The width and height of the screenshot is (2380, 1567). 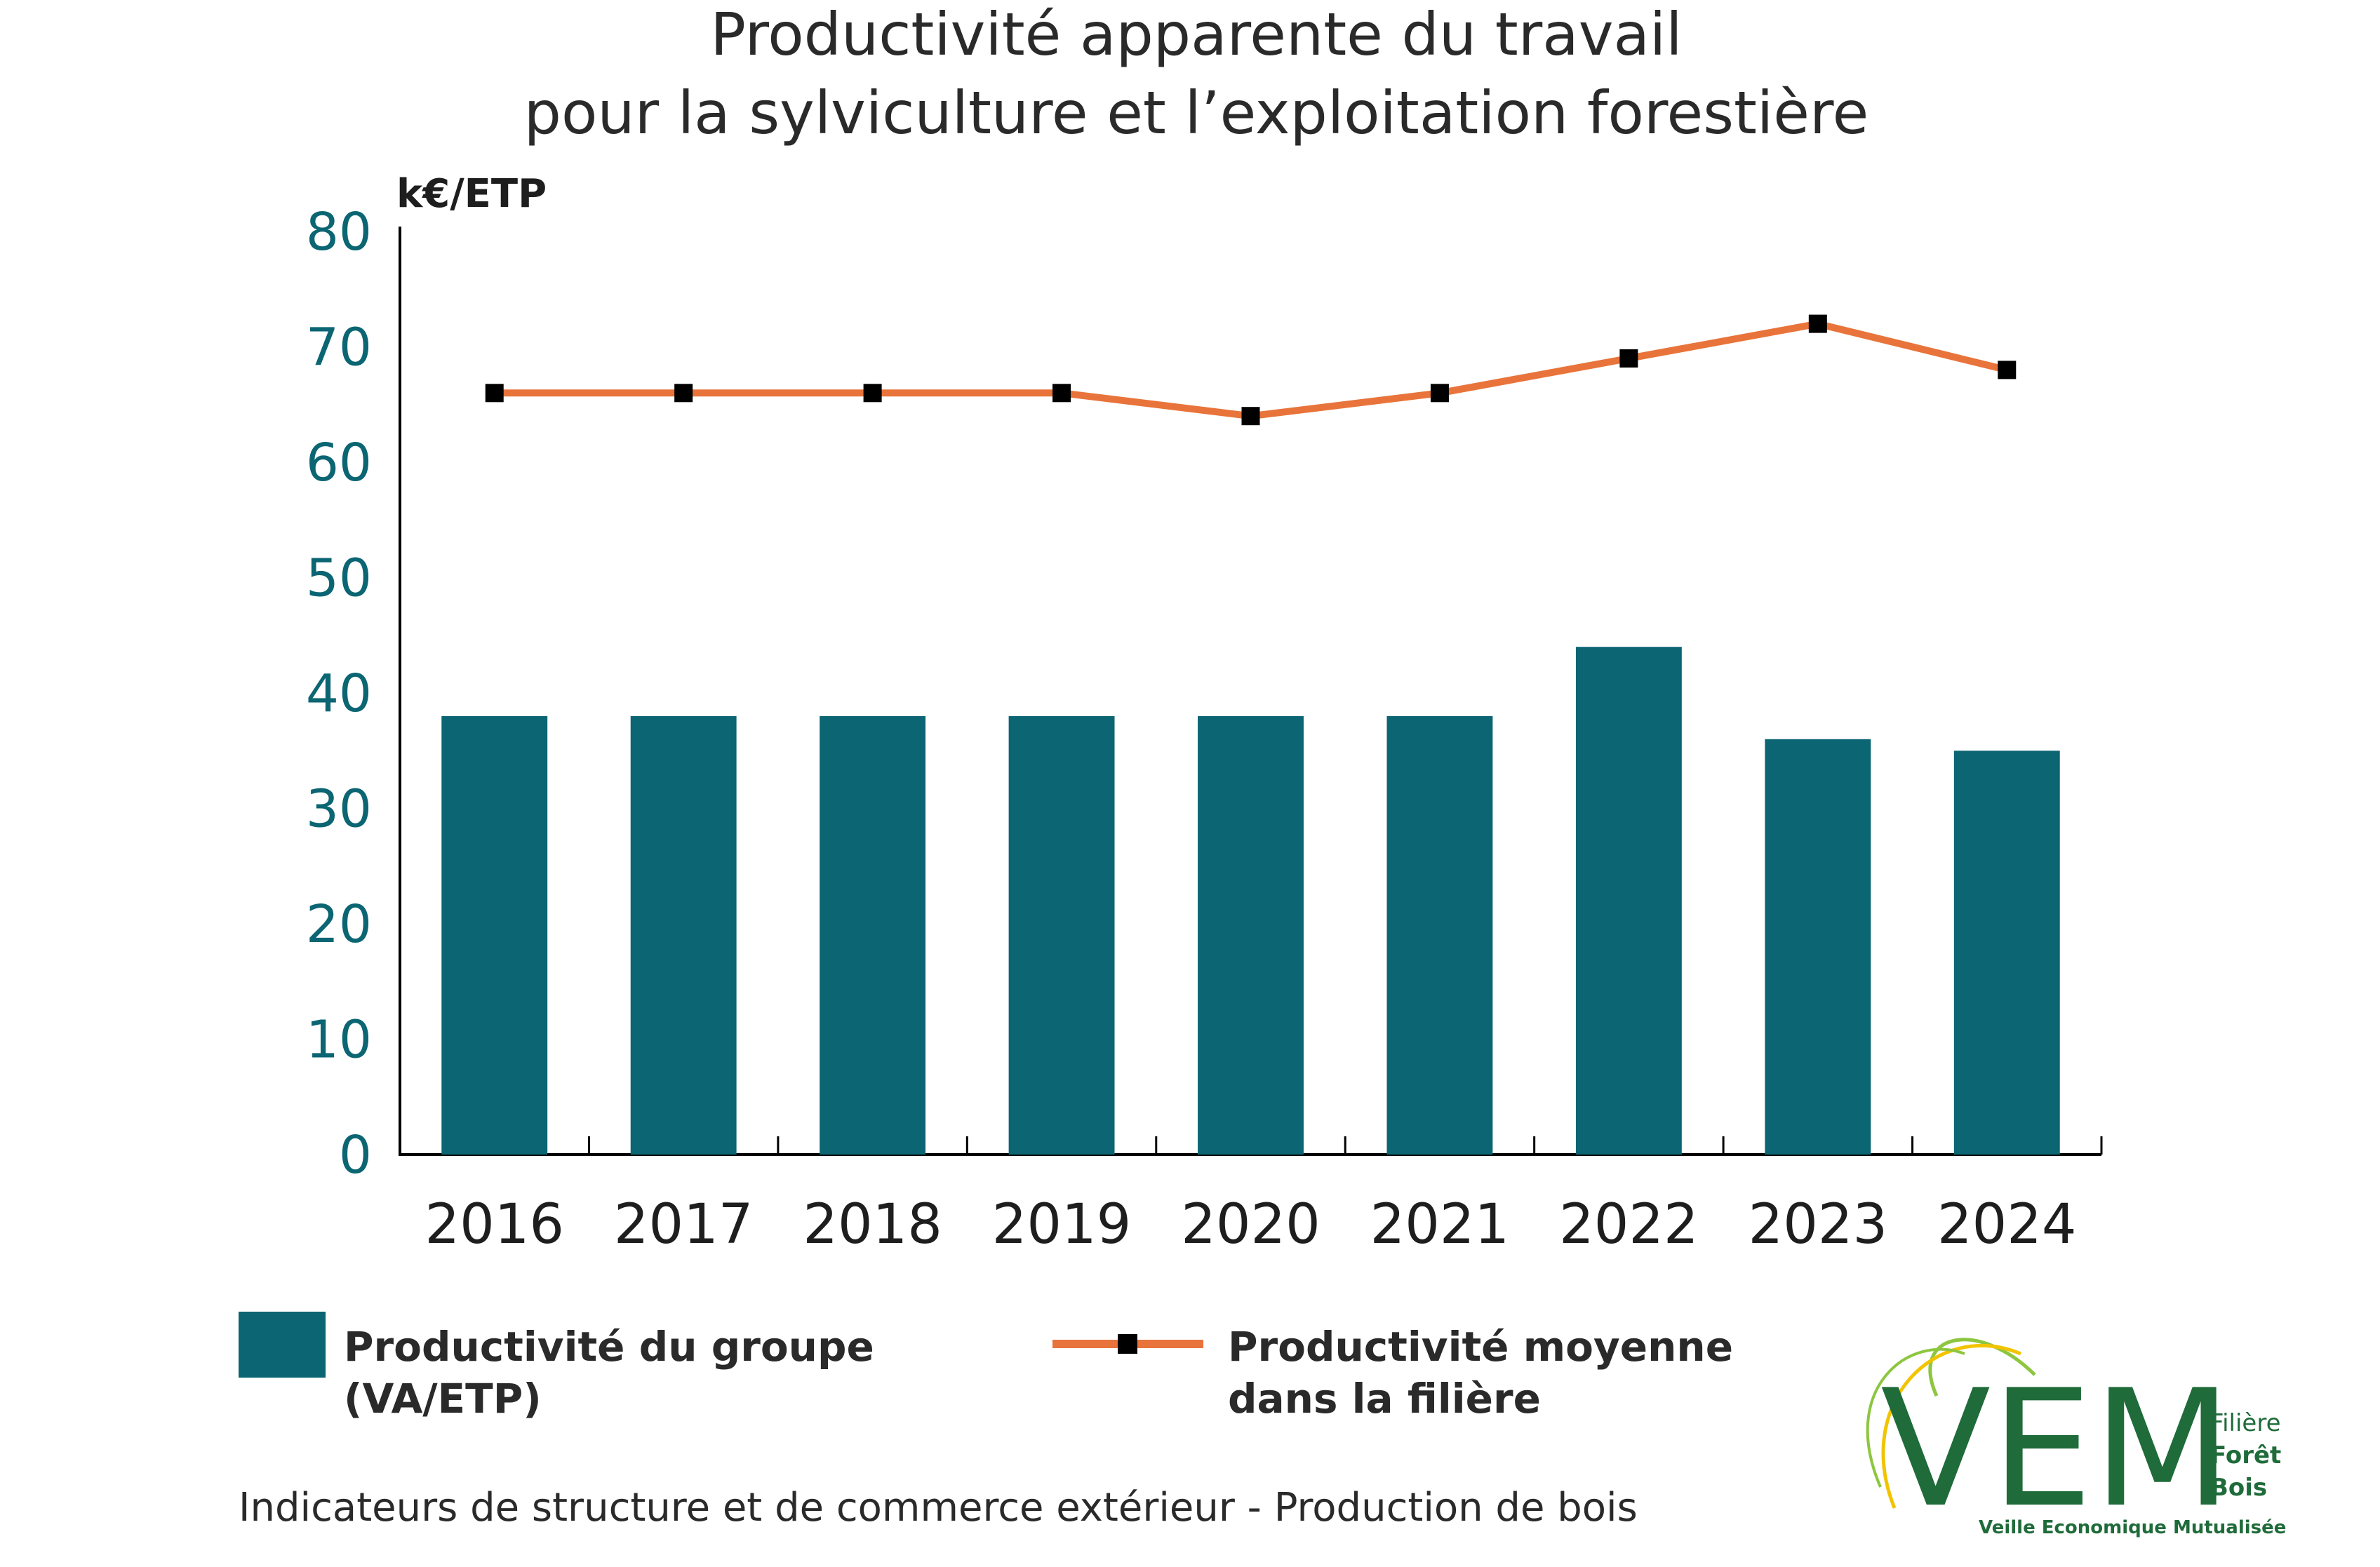 I want to click on logo-tagline: Veille Economique Mutualisée, so click(x=2132, y=1527).